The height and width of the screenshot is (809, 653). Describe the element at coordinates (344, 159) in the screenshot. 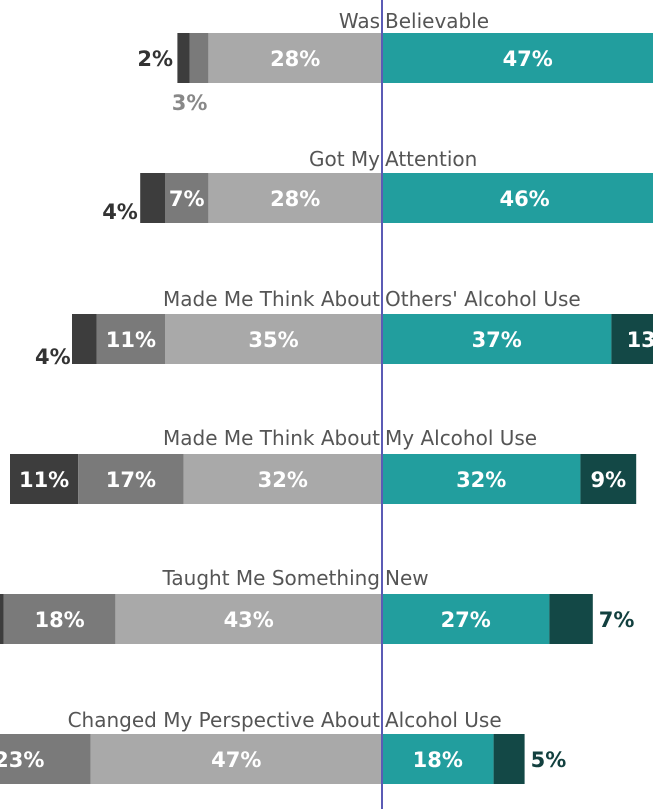

I see `category-label-left: Got My` at that location.